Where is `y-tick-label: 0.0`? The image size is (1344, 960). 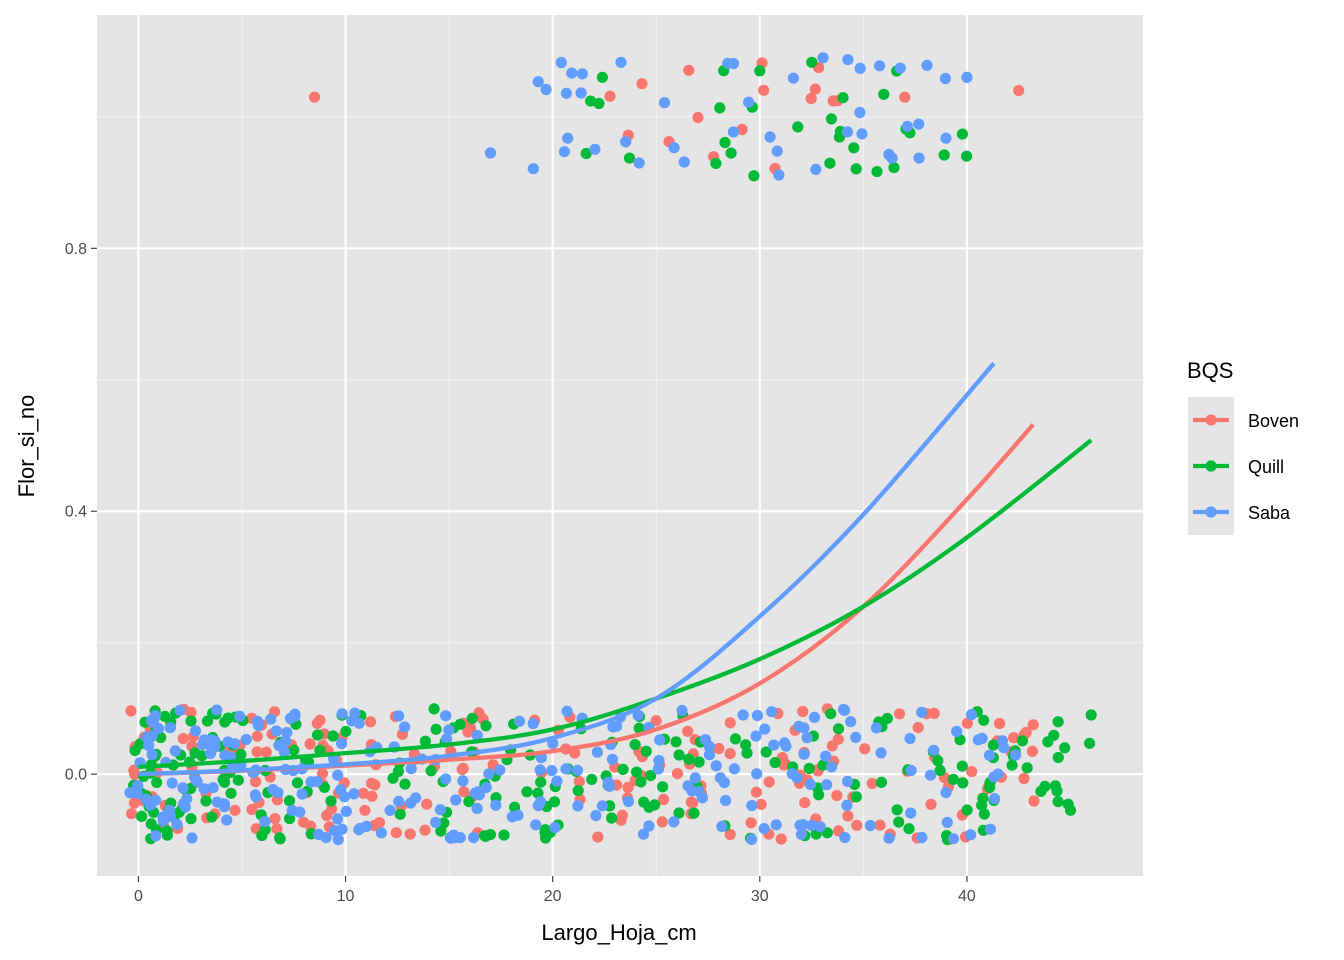
y-tick-label: 0.0 is located at coordinates (76, 775).